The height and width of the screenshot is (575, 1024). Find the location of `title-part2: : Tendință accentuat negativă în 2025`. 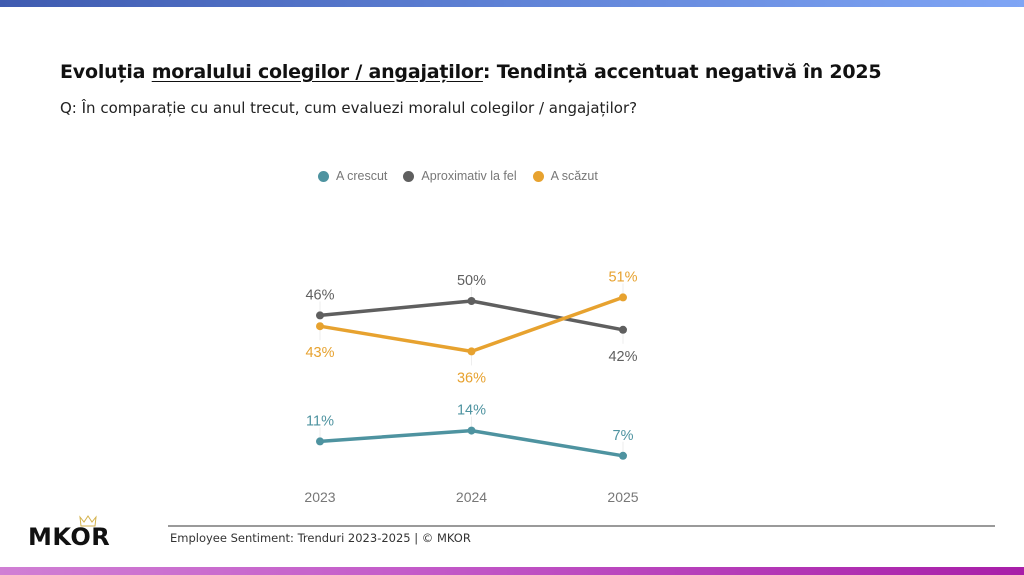

title-part2: : Tendință accentuat negativă în 2025 is located at coordinates (682, 72).